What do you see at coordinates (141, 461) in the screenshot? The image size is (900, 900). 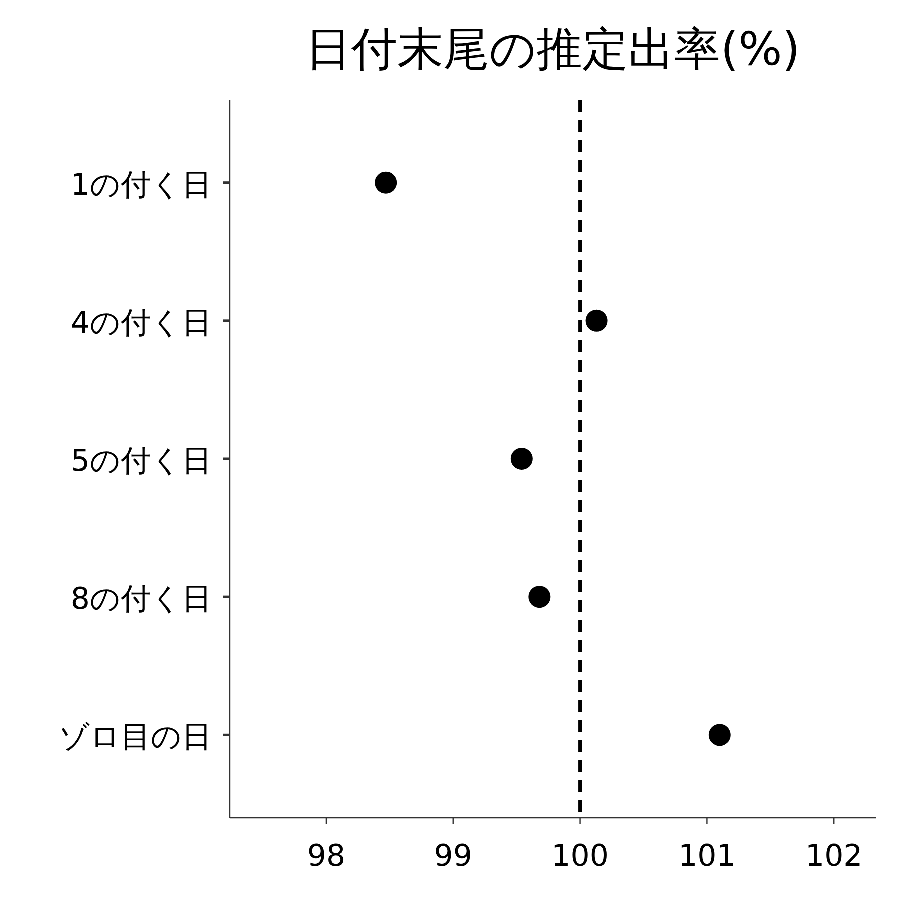 I see `ytick: 5の付く日` at bounding box center [141, 461].